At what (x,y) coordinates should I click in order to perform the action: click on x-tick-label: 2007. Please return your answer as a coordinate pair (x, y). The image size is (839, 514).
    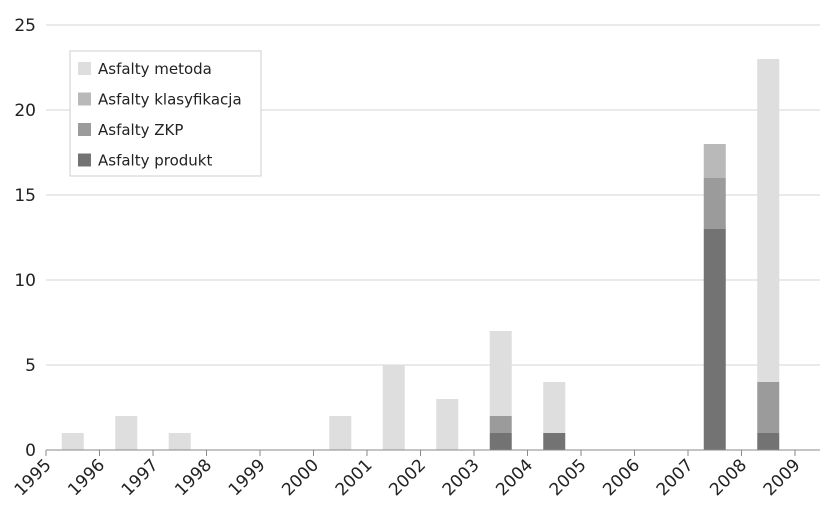
    Looking at the image, I should click on (675, 477).